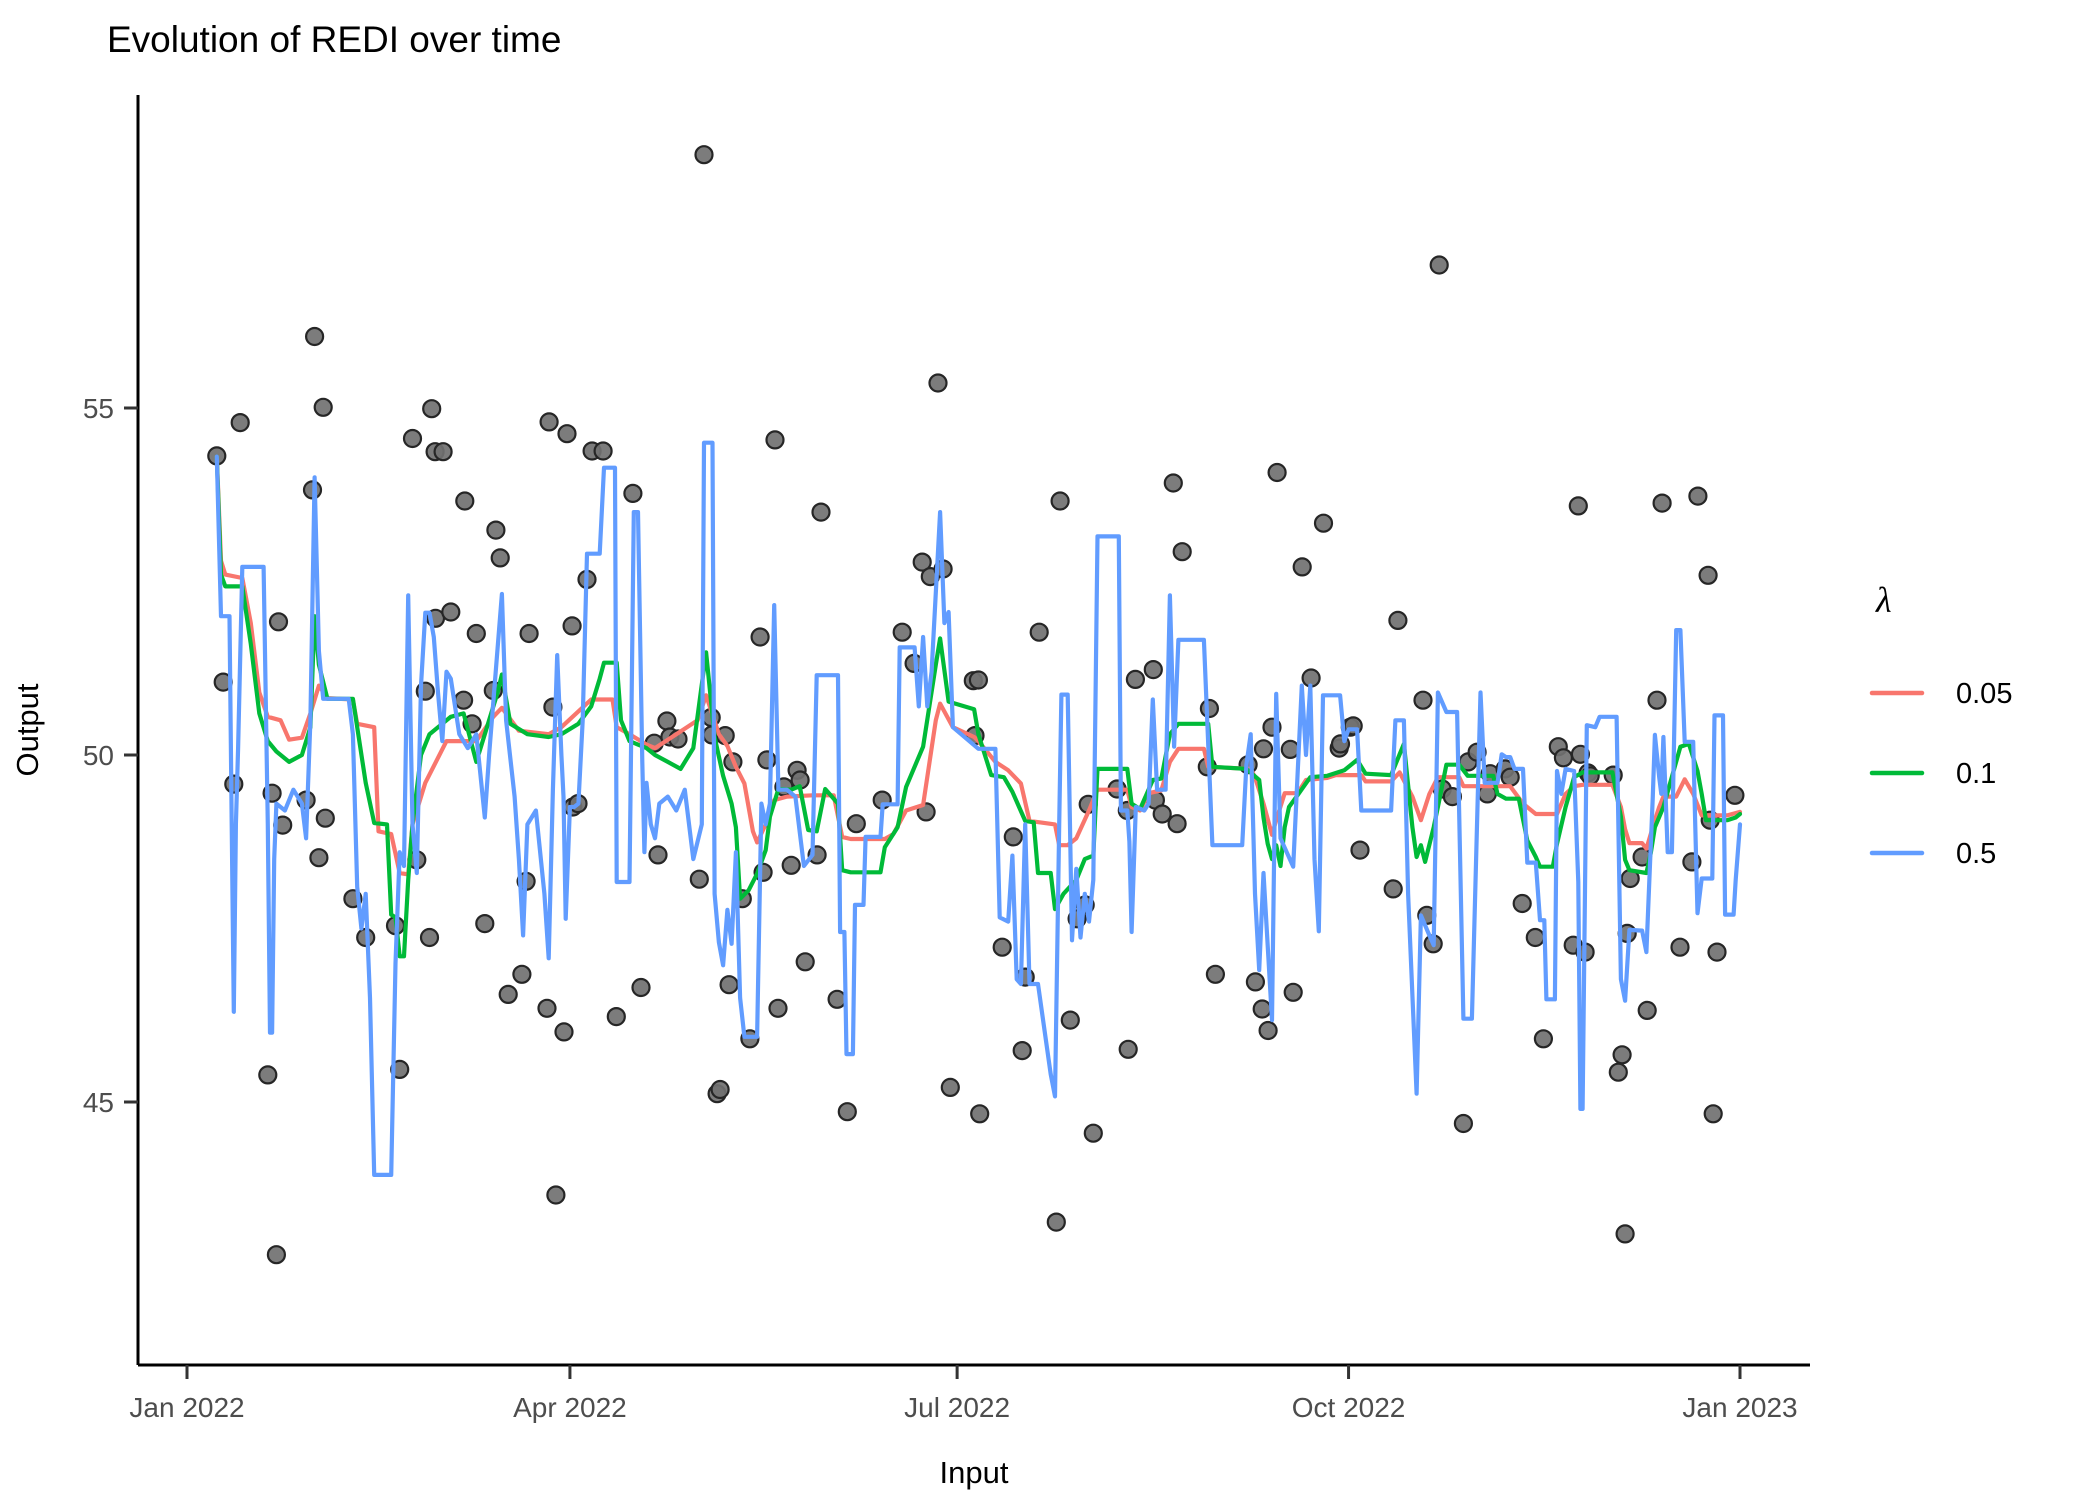 This screenshot has width=2100, height=1500. I want to click on y-tick-label: 45, so click(98, 1102).